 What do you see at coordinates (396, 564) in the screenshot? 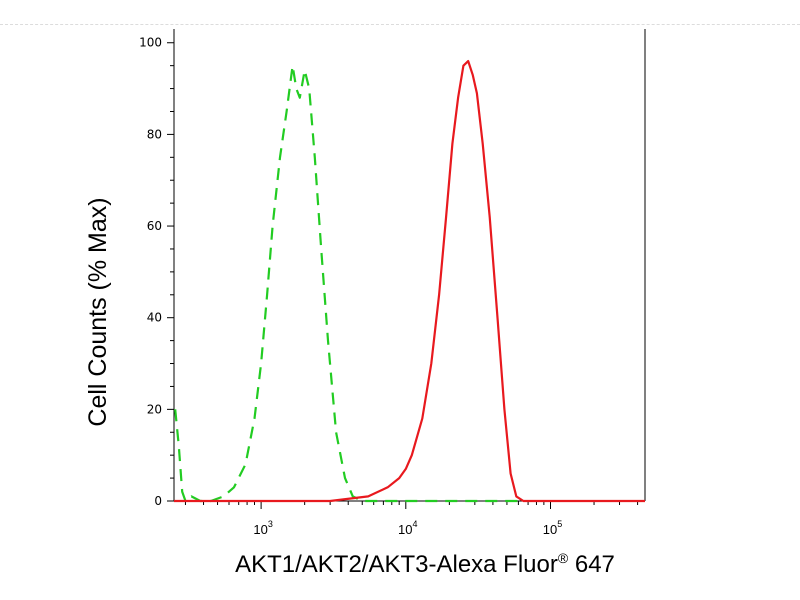
I see `x-axis-title-main: AKT1/AKT2/AKT3-Alexa Fluor` at bounding box center [396, 564].